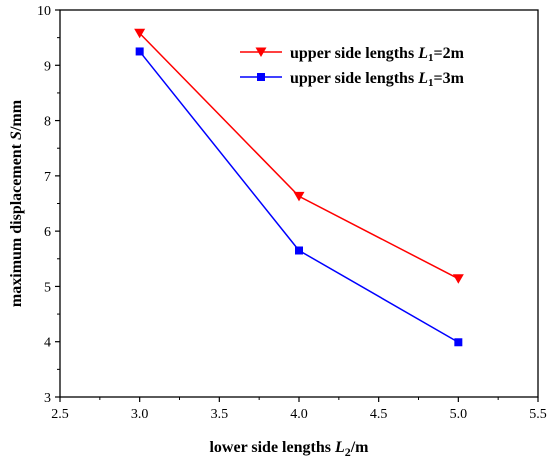 This screenshot has height=460, width=550. What do you see at coordinates (44, 11) in the screenshot?
I see `y-tick-label: 10` at bounding box center [44, 11].